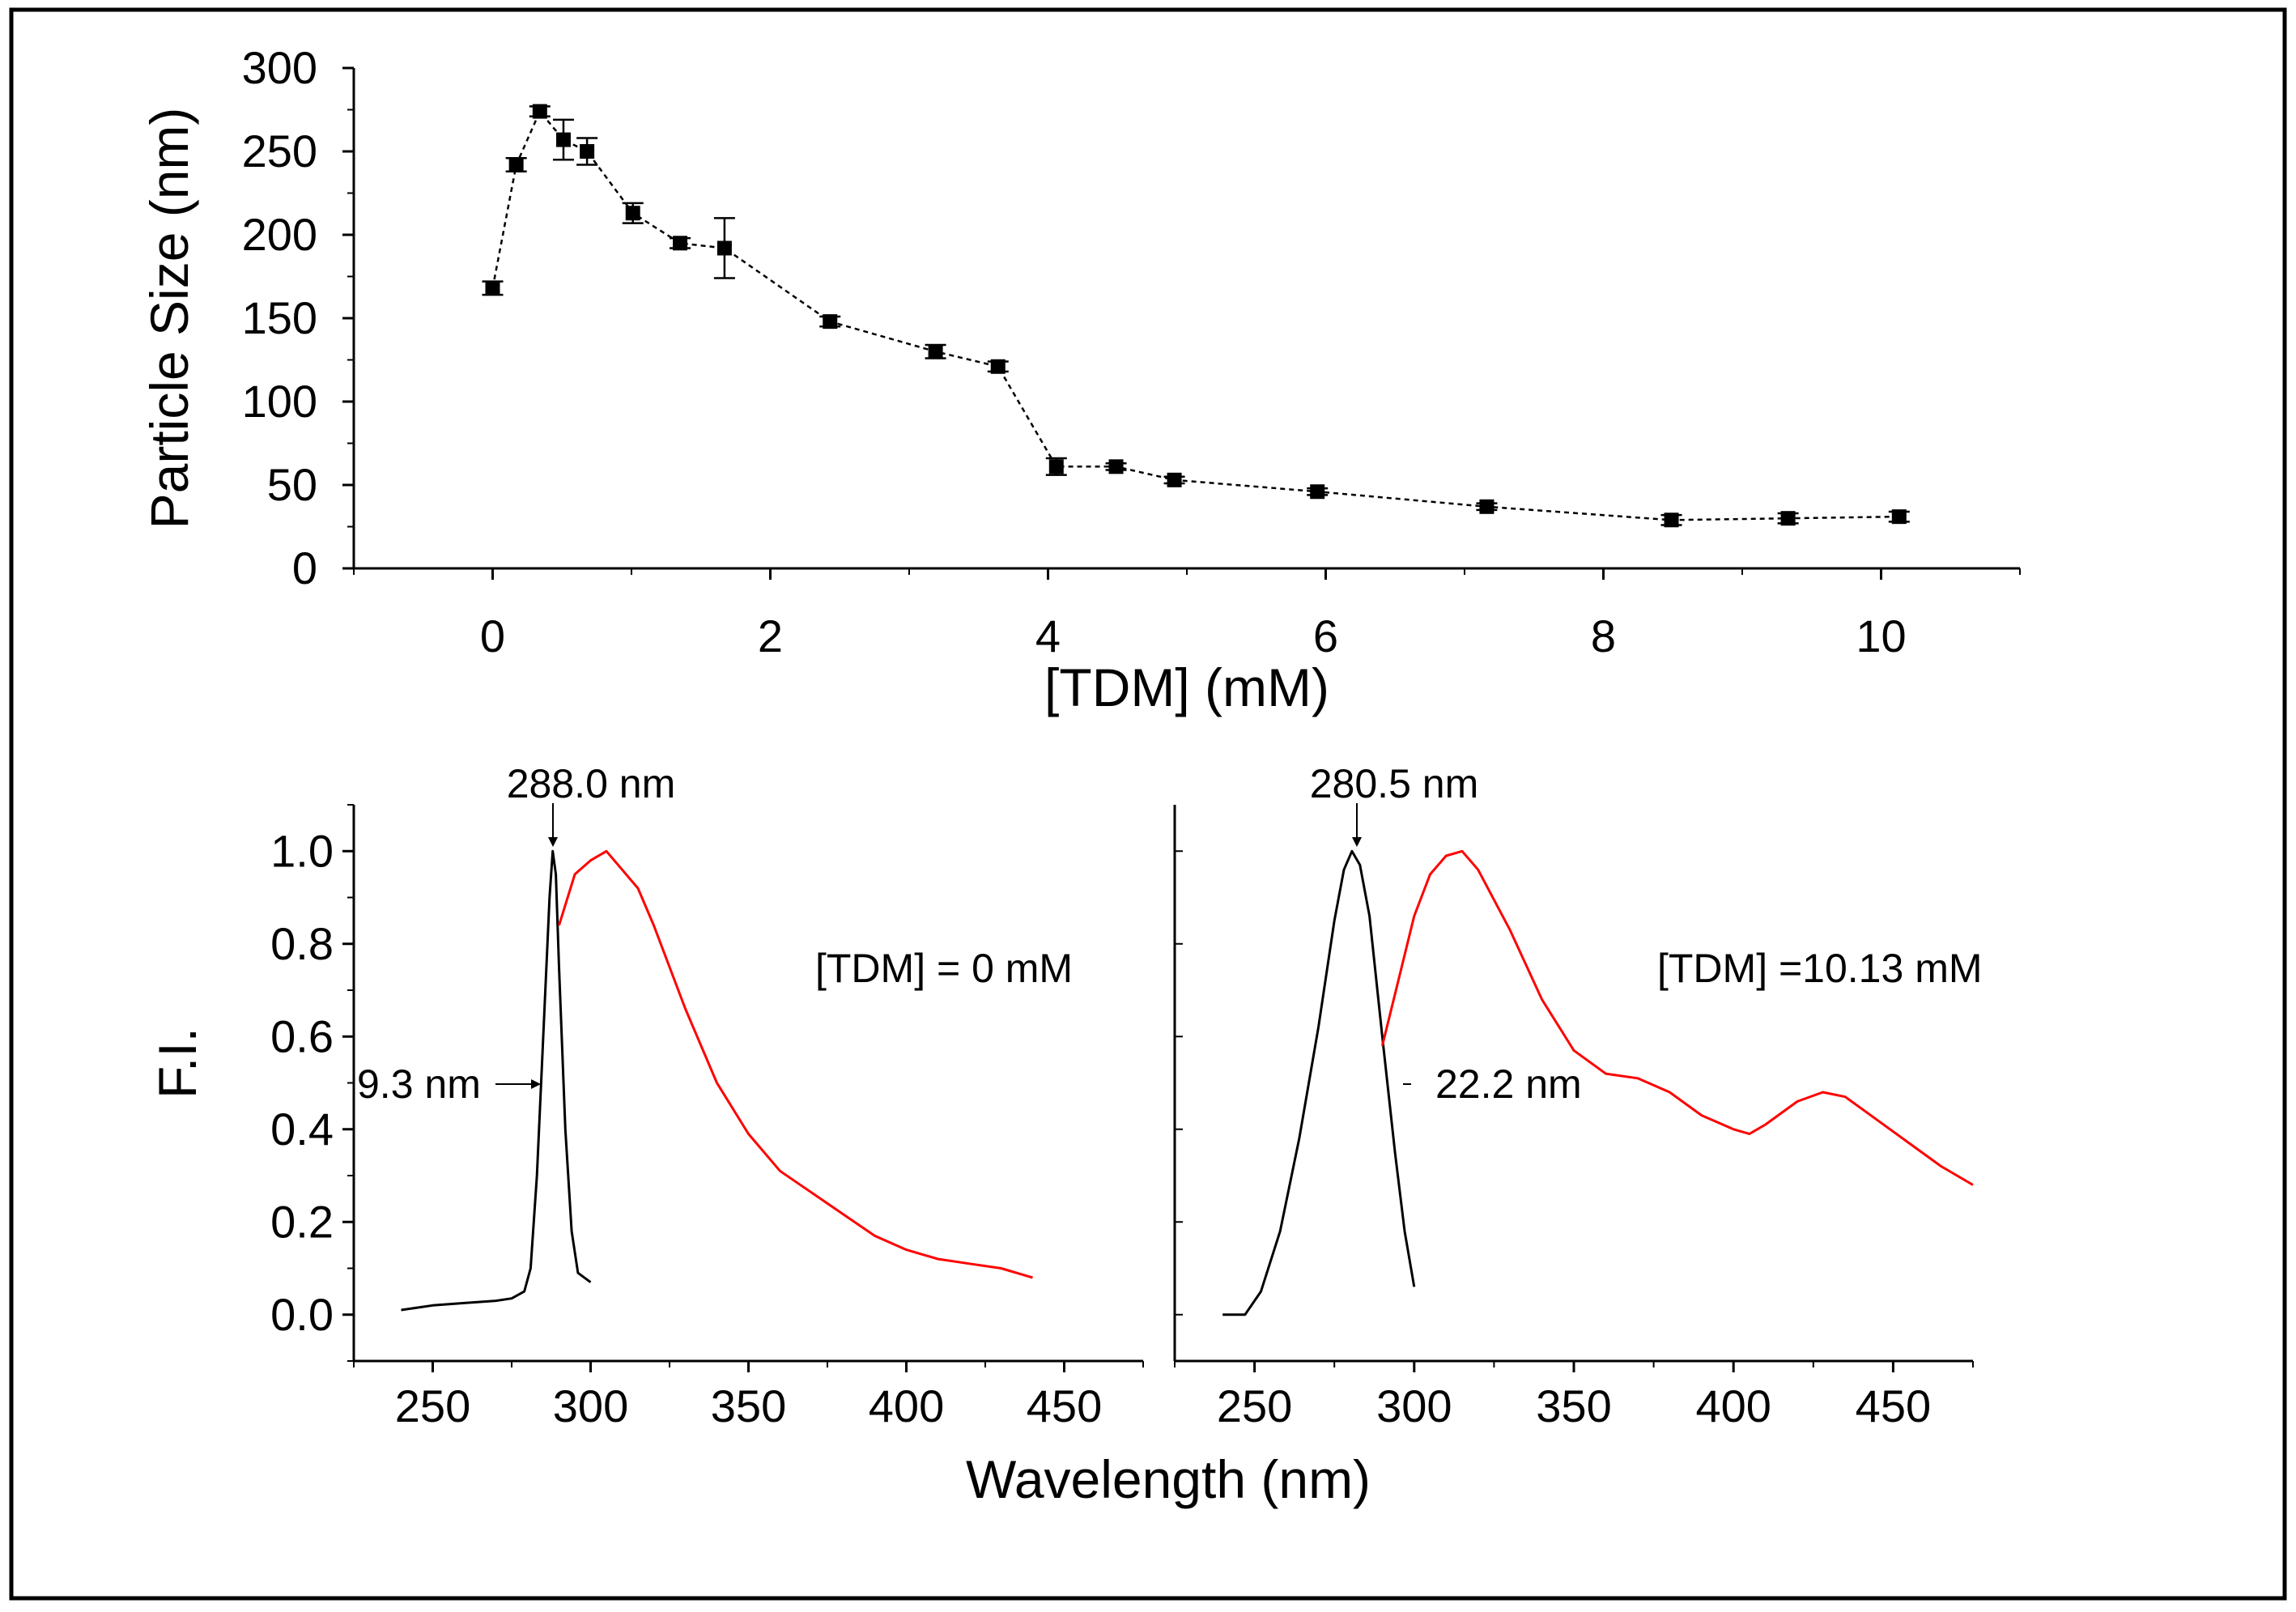 Image resolution: width=2296 pixels, height=1612 pixels. What do you see at coordinates (279, 151) in the screenshot?
I see `y-tick-label: 250` at bounding box center [279, 151].